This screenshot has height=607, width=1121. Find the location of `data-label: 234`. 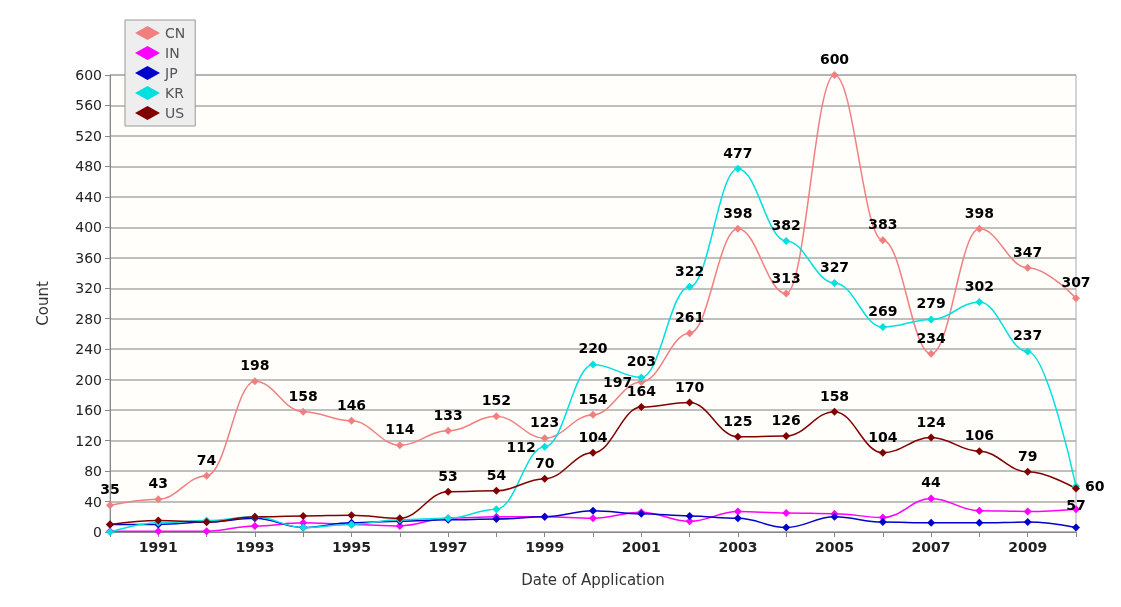

data-label: 234 is located at coordinates (931, 337).